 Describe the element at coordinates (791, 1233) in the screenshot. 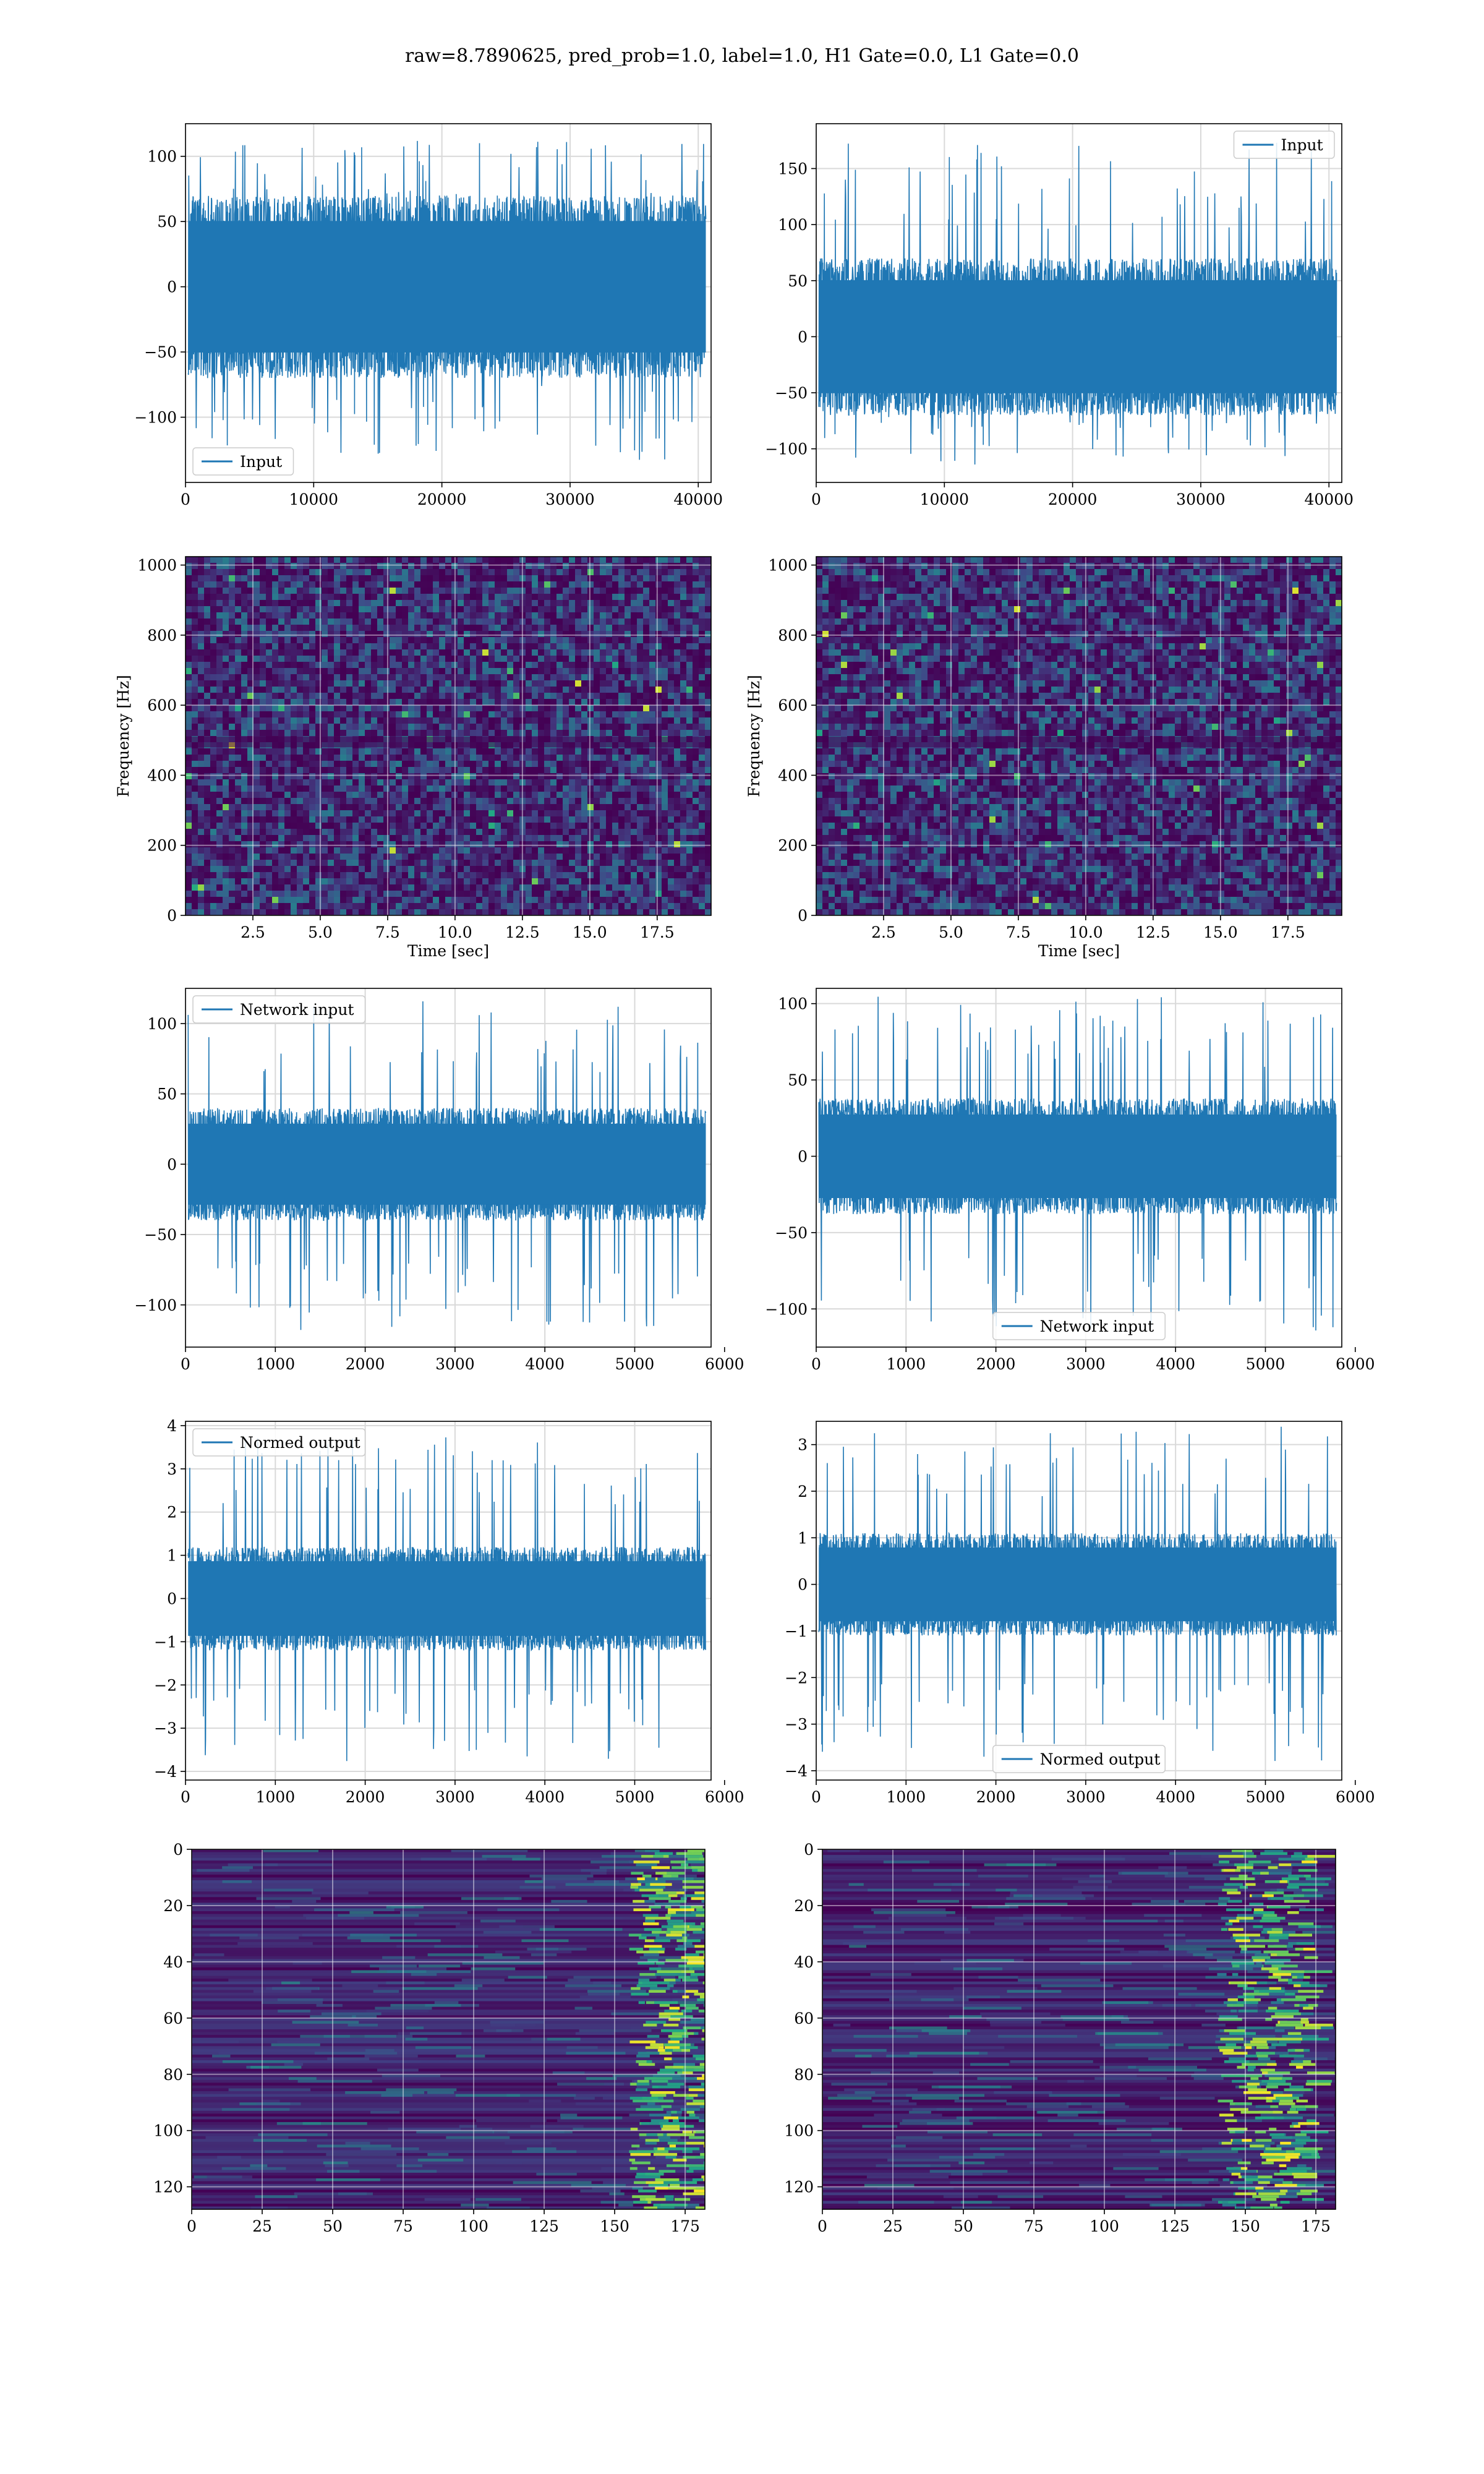

I see `y-tick-label: −50` at that location.